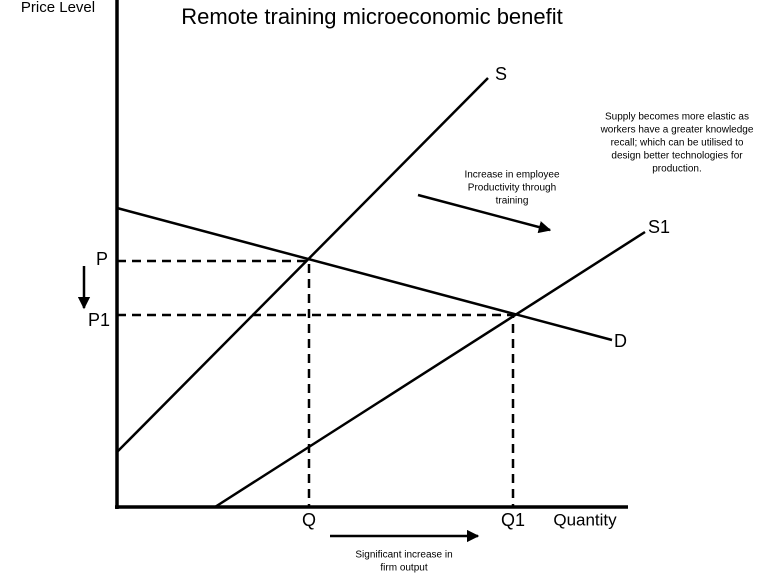 The height and width of the screenshot is (576, 768). What do you see at coordinates (58, 8) in the screenshot?
I see `y-axis-label: Price Level` at bounding box center [58, 8].